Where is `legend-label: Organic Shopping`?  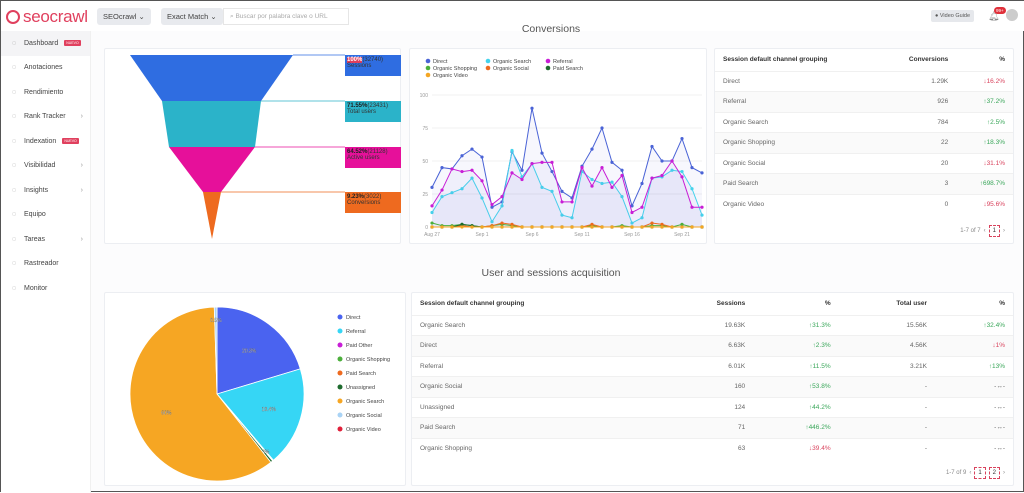
legend-label: Organic Shopping is located at coordinates (368, 360).